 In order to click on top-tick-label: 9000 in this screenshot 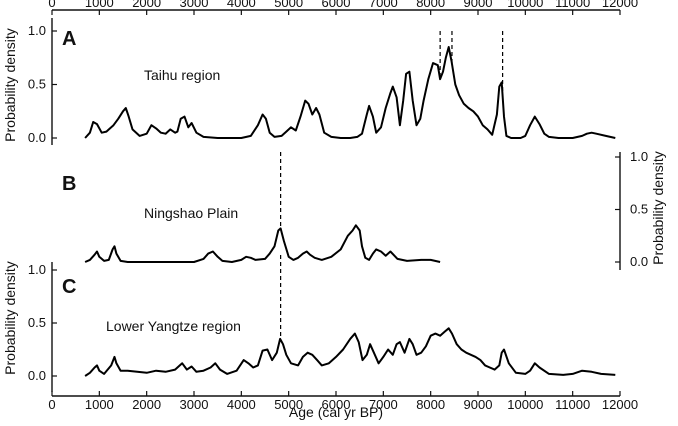, I will do `click(478, 5)`.